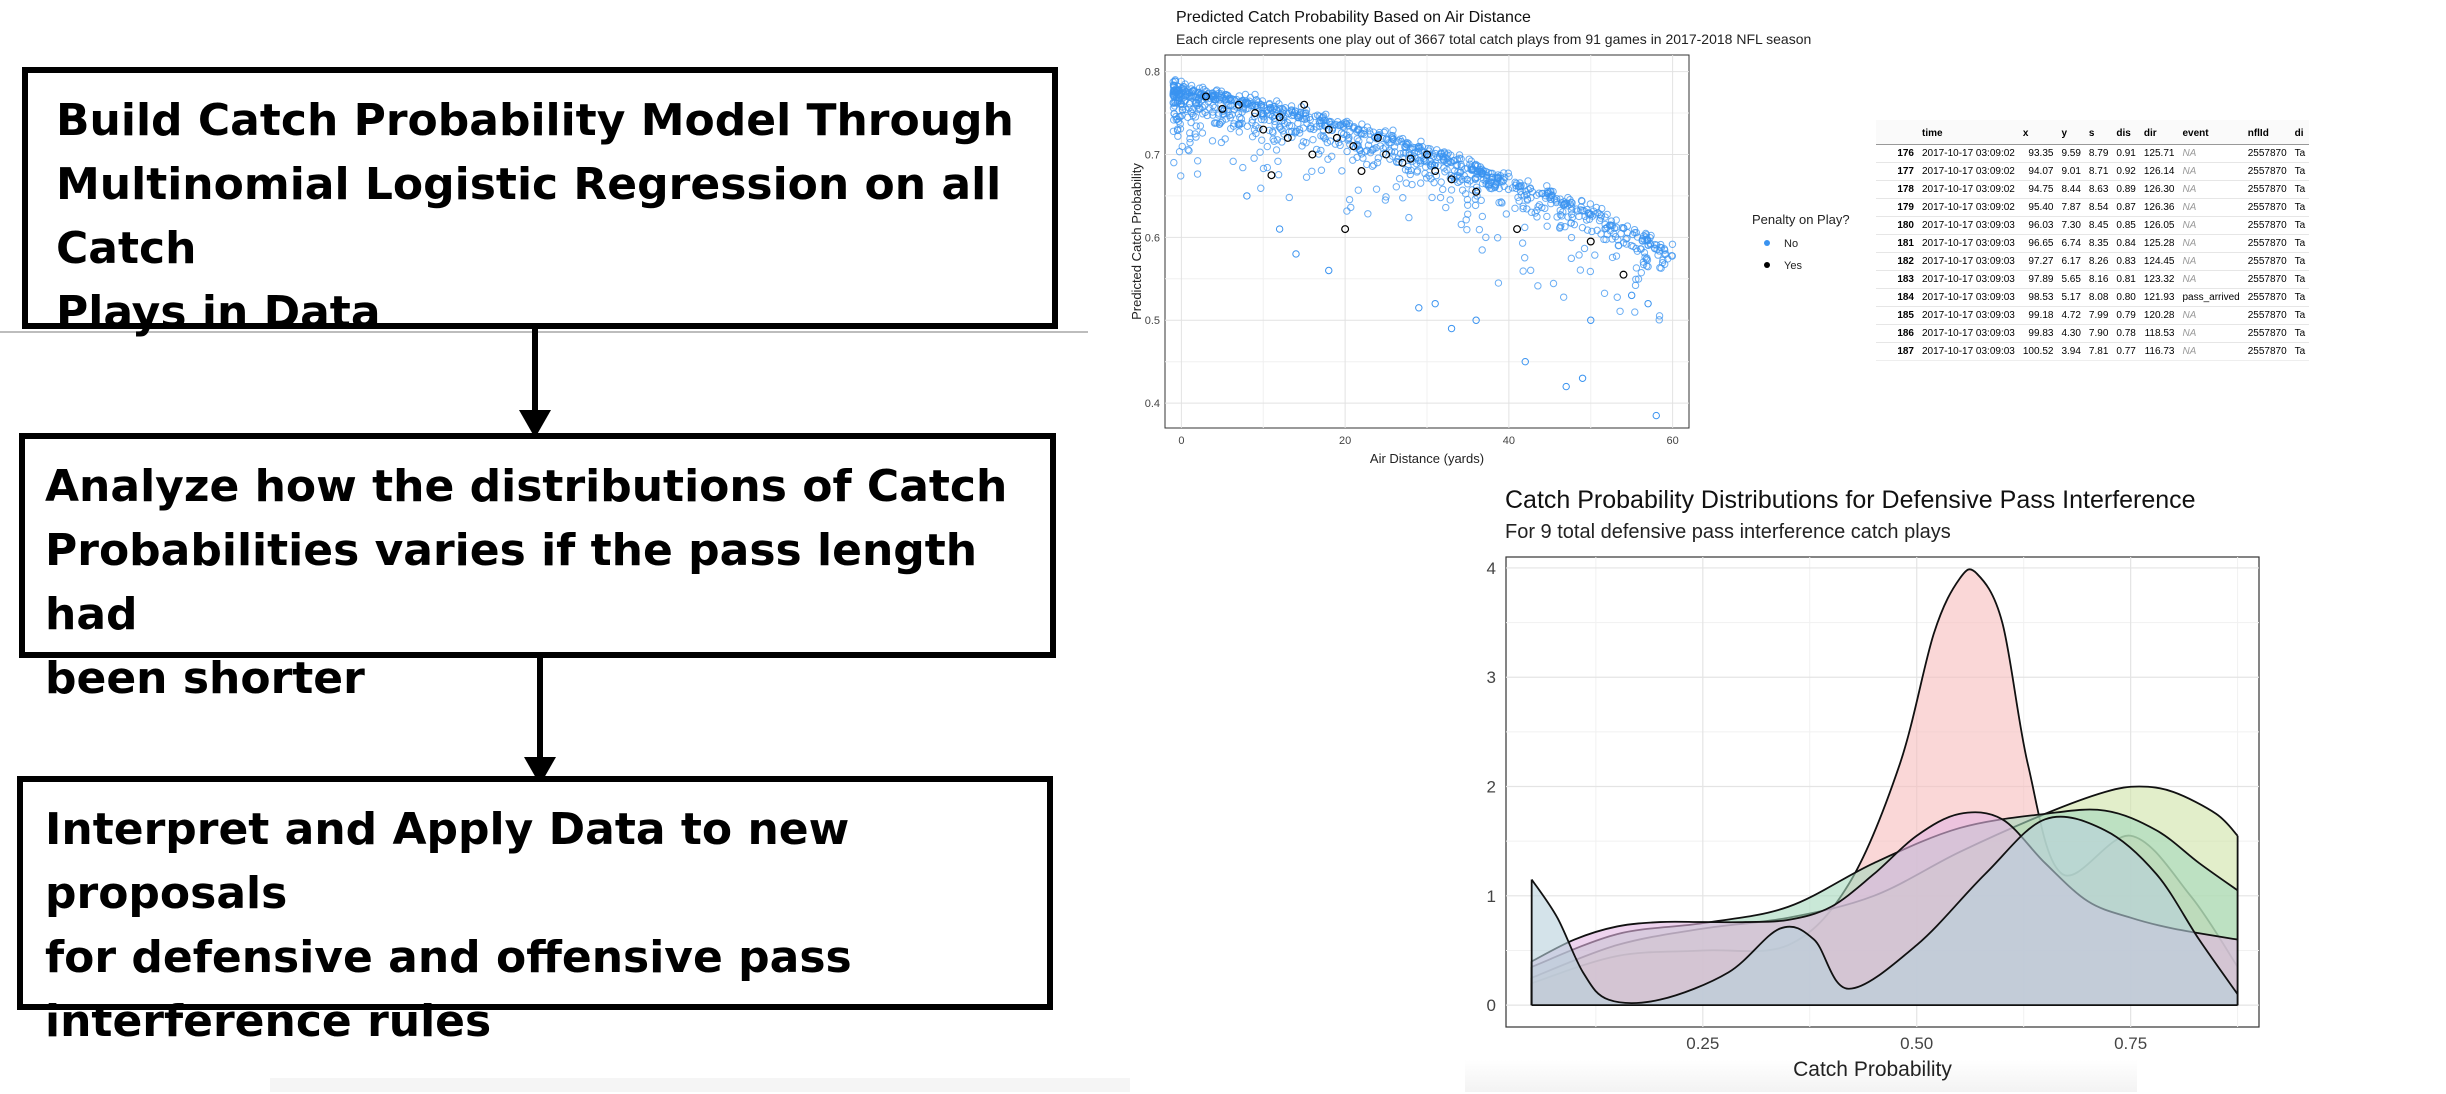 The width and height of the screenshot is (2446, 1094). Describe the element at coordinates (2159, 243) in the screenshot. I see `table-cell: 125.28` at that location.